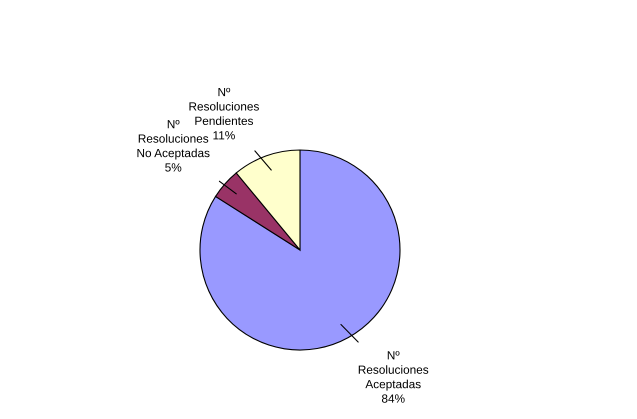  I want to click on data-label: 84%, so click(393, 398).